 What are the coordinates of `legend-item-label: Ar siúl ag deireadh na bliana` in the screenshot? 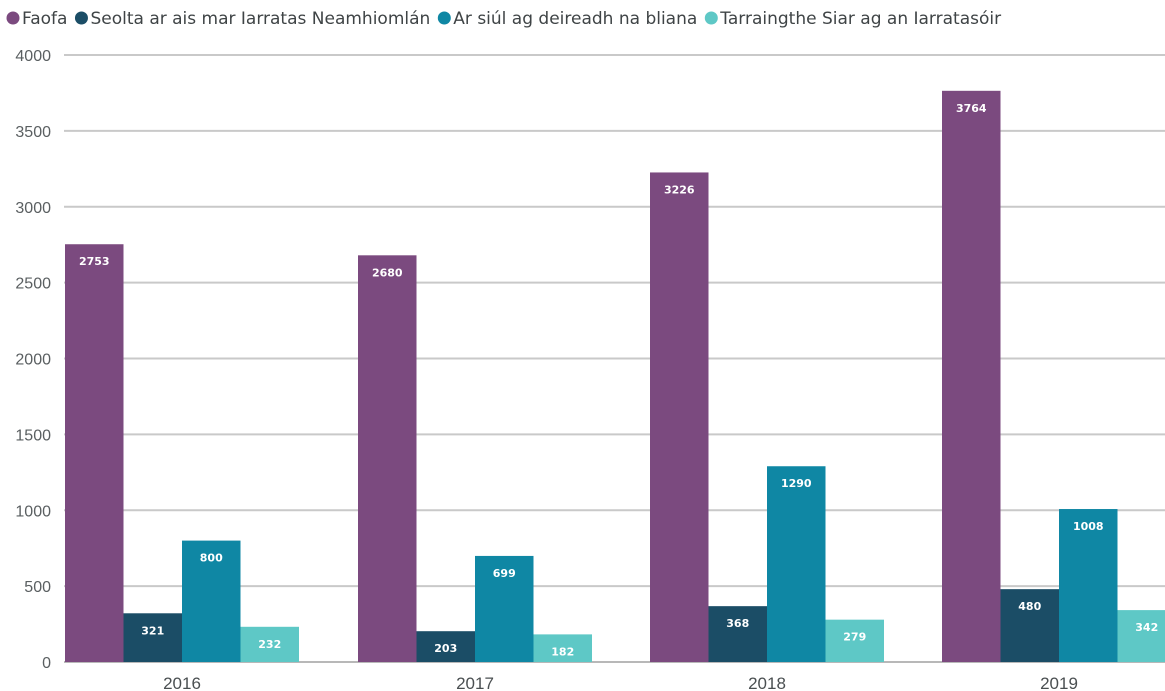 It's located at (575, 19).